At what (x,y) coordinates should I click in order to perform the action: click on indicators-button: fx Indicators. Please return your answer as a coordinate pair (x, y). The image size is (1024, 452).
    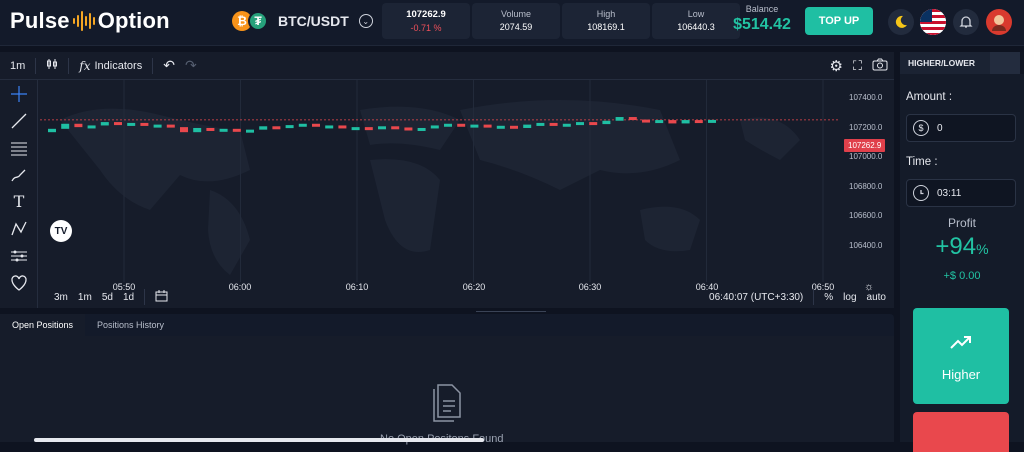
    Looking at the image, I should click on (110, 66).